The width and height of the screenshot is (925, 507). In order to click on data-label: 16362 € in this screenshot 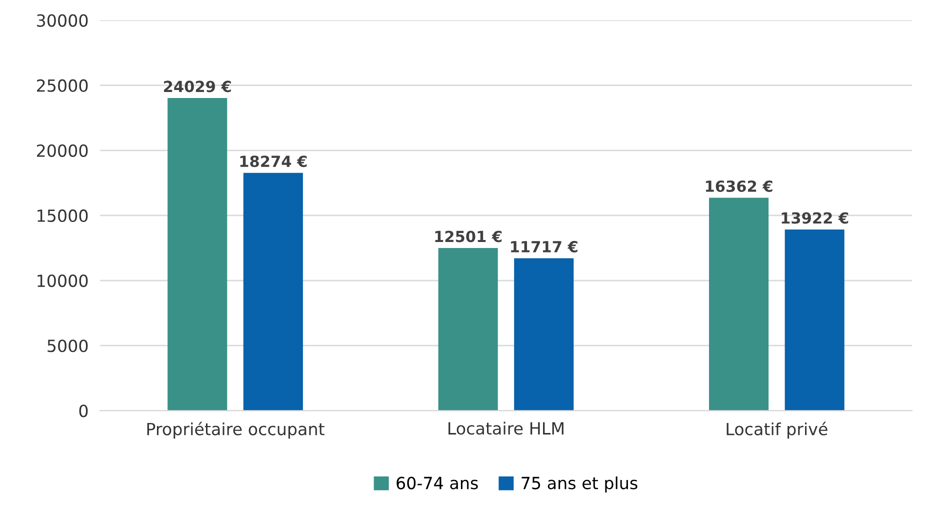, I will do `click(739, 186)`.